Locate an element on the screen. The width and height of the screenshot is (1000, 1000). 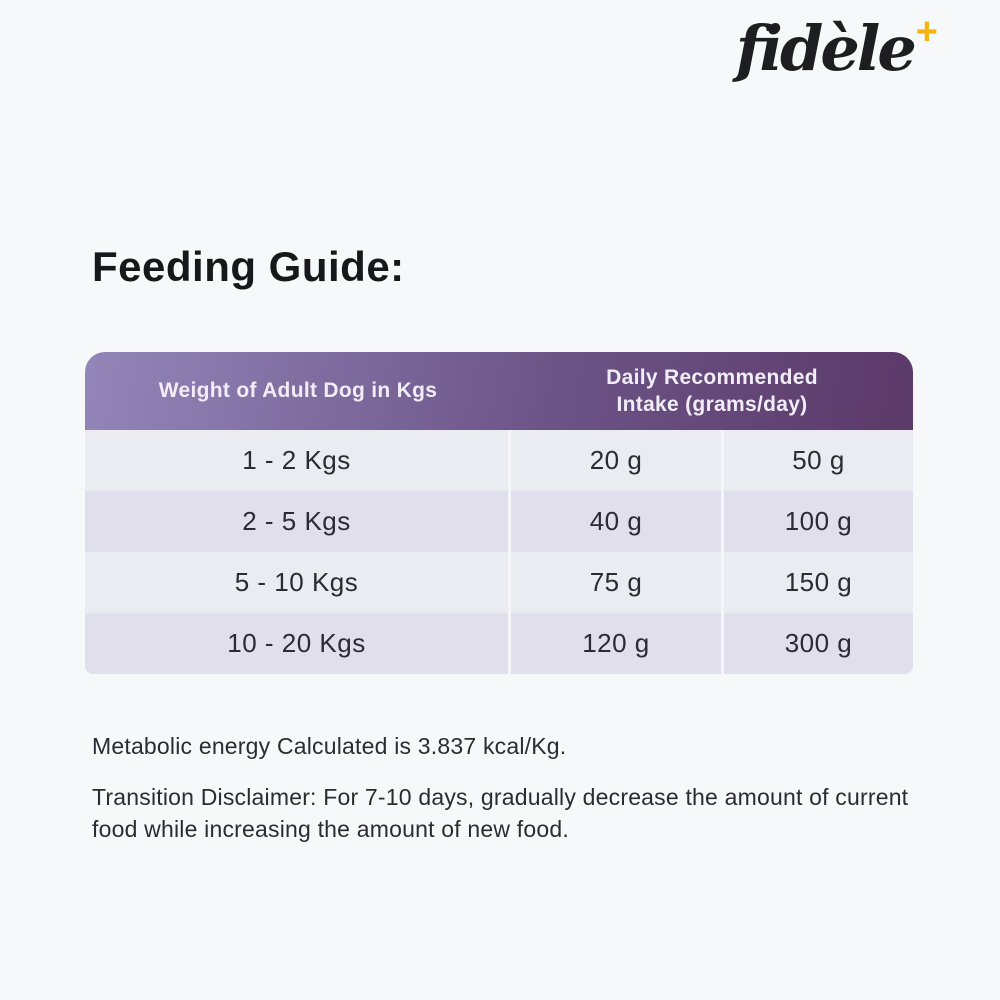
header-intake-line2: Intake (grams/day) is located at coordinates (712, 404).